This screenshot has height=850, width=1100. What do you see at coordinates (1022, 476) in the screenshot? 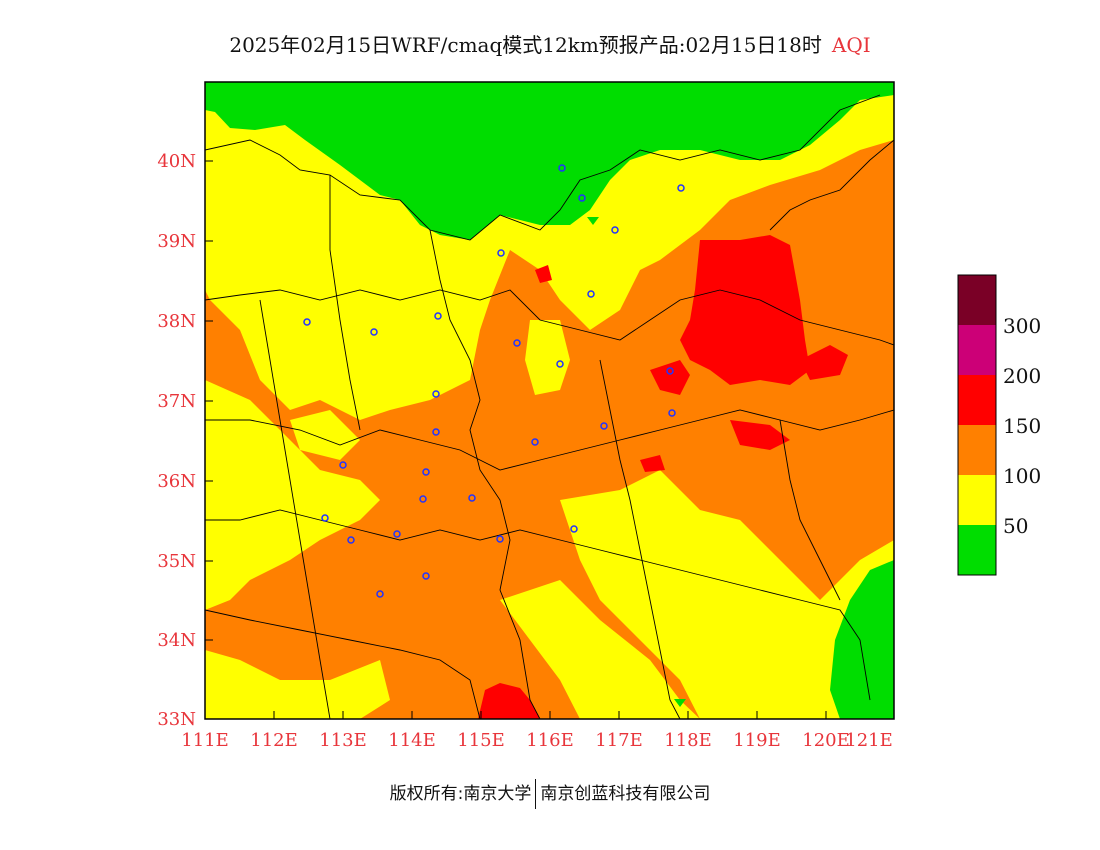
I see `legend-label: 100` at bounding box center [1022, 476].